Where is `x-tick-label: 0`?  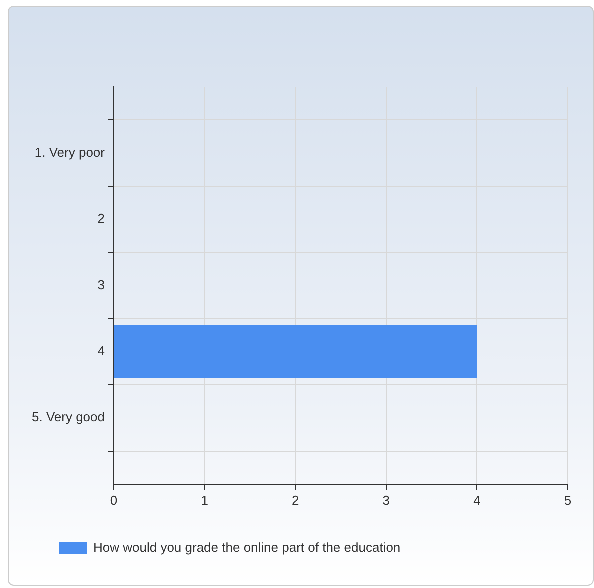 x-tick-label: 0 is located at coordinates (114, 500).